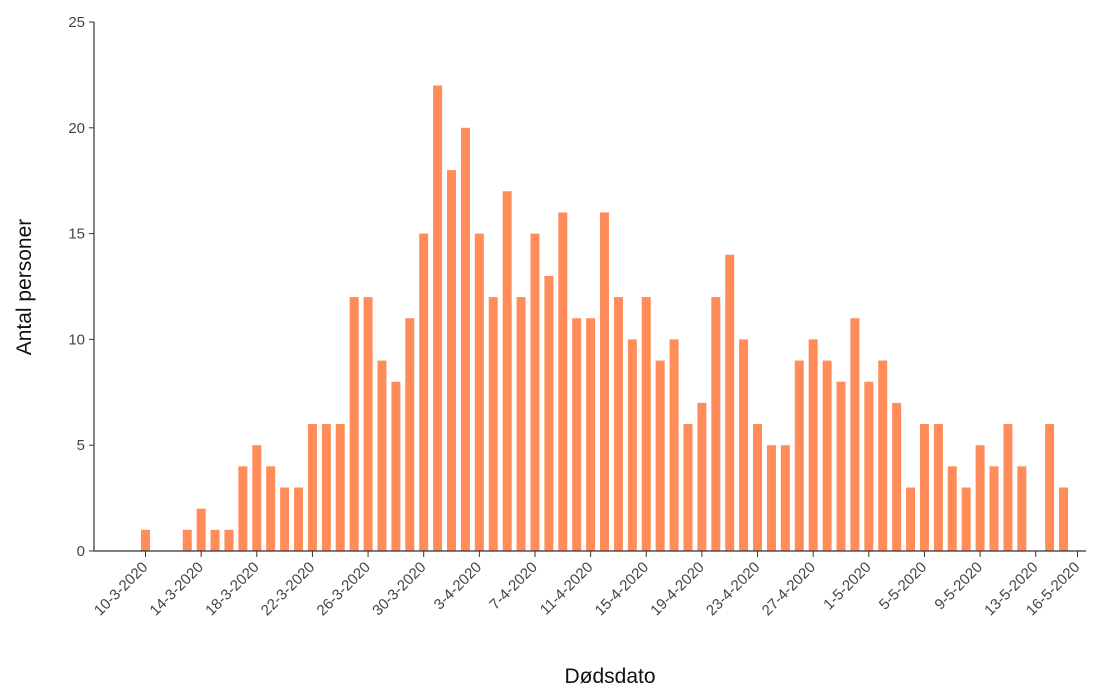  What do you see at coordinates (903, 586) in the screenshot?
I see `x-tick-label: 5-5-2020` at bounding box center [903, 586].